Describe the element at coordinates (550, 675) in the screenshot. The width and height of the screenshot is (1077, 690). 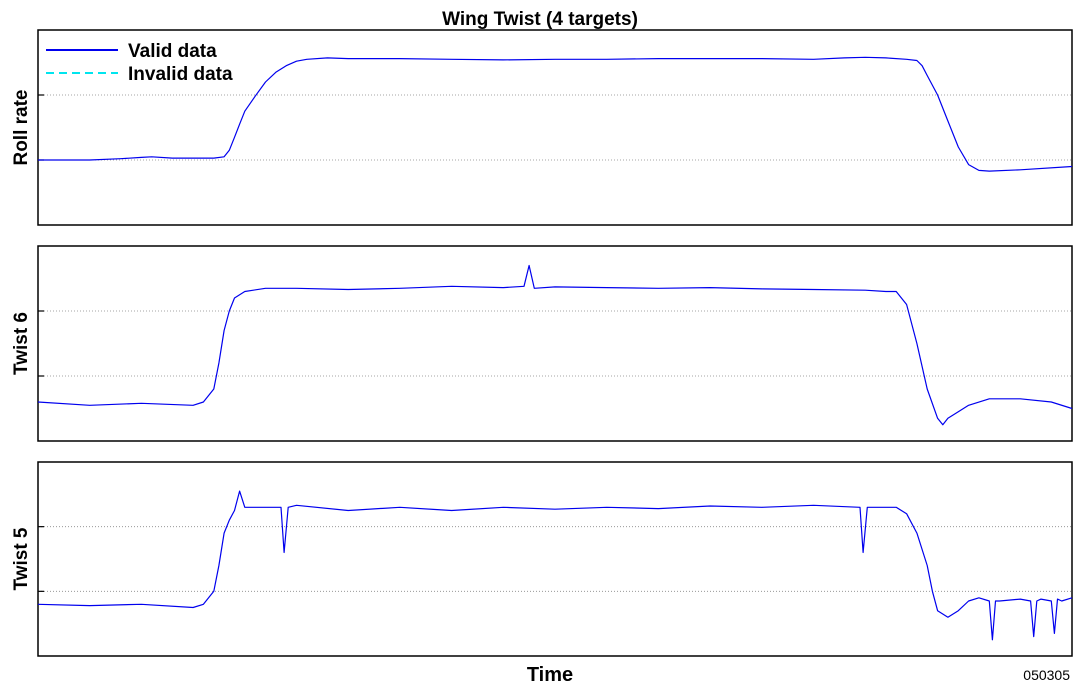
I see `x-axis-label: Time` at that location.